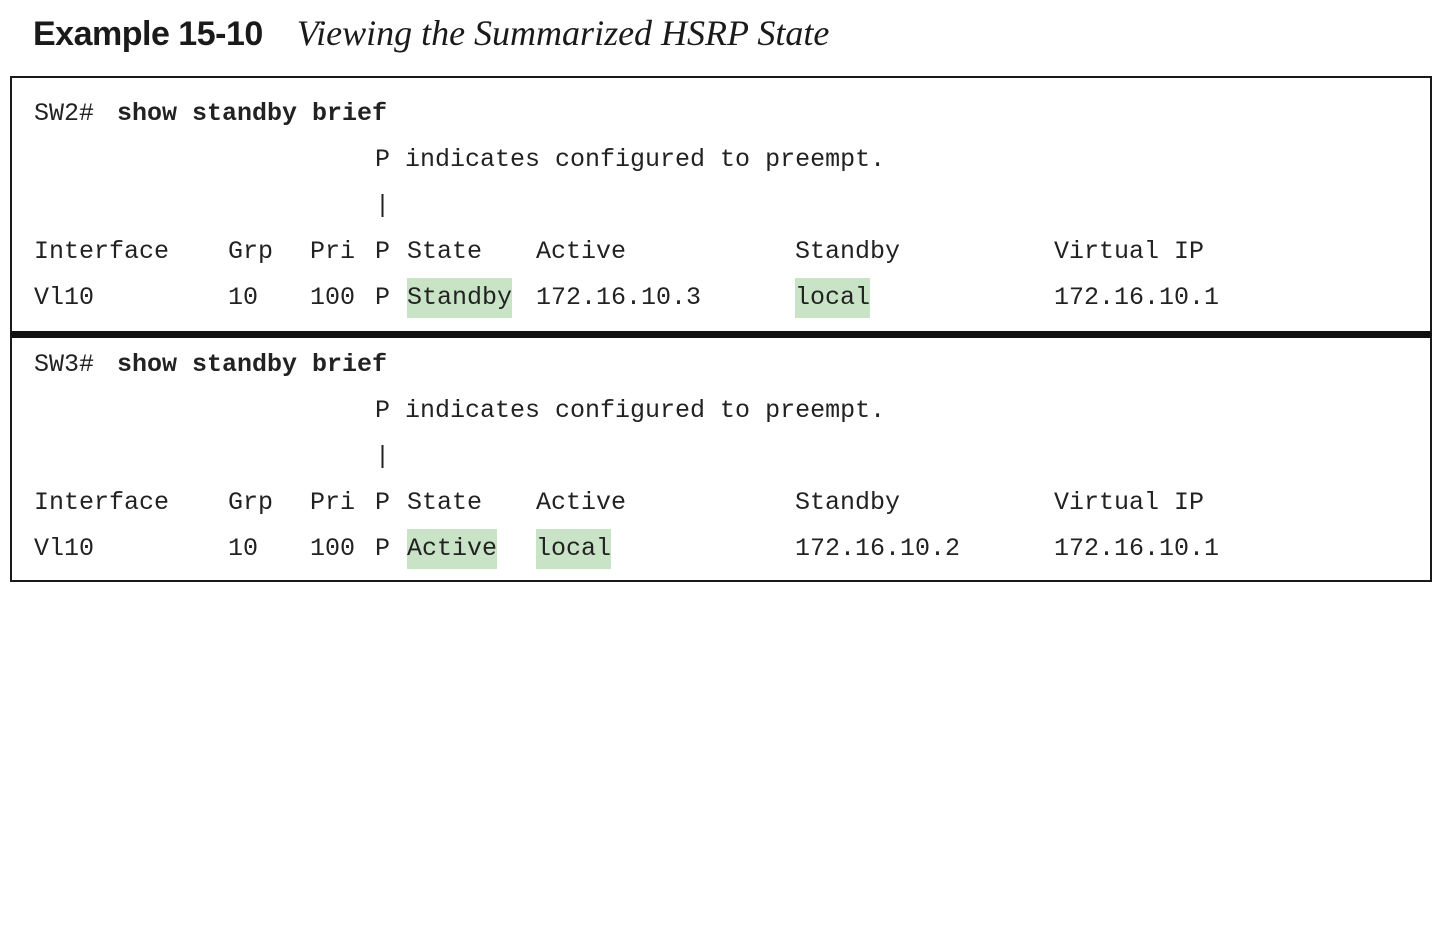 This screenshot has height=929, width=1446. What do you see at coordinates (833, 298) in the screenshot?
I see `row-standby-highlighted: local` at bounding box center [833, 298].